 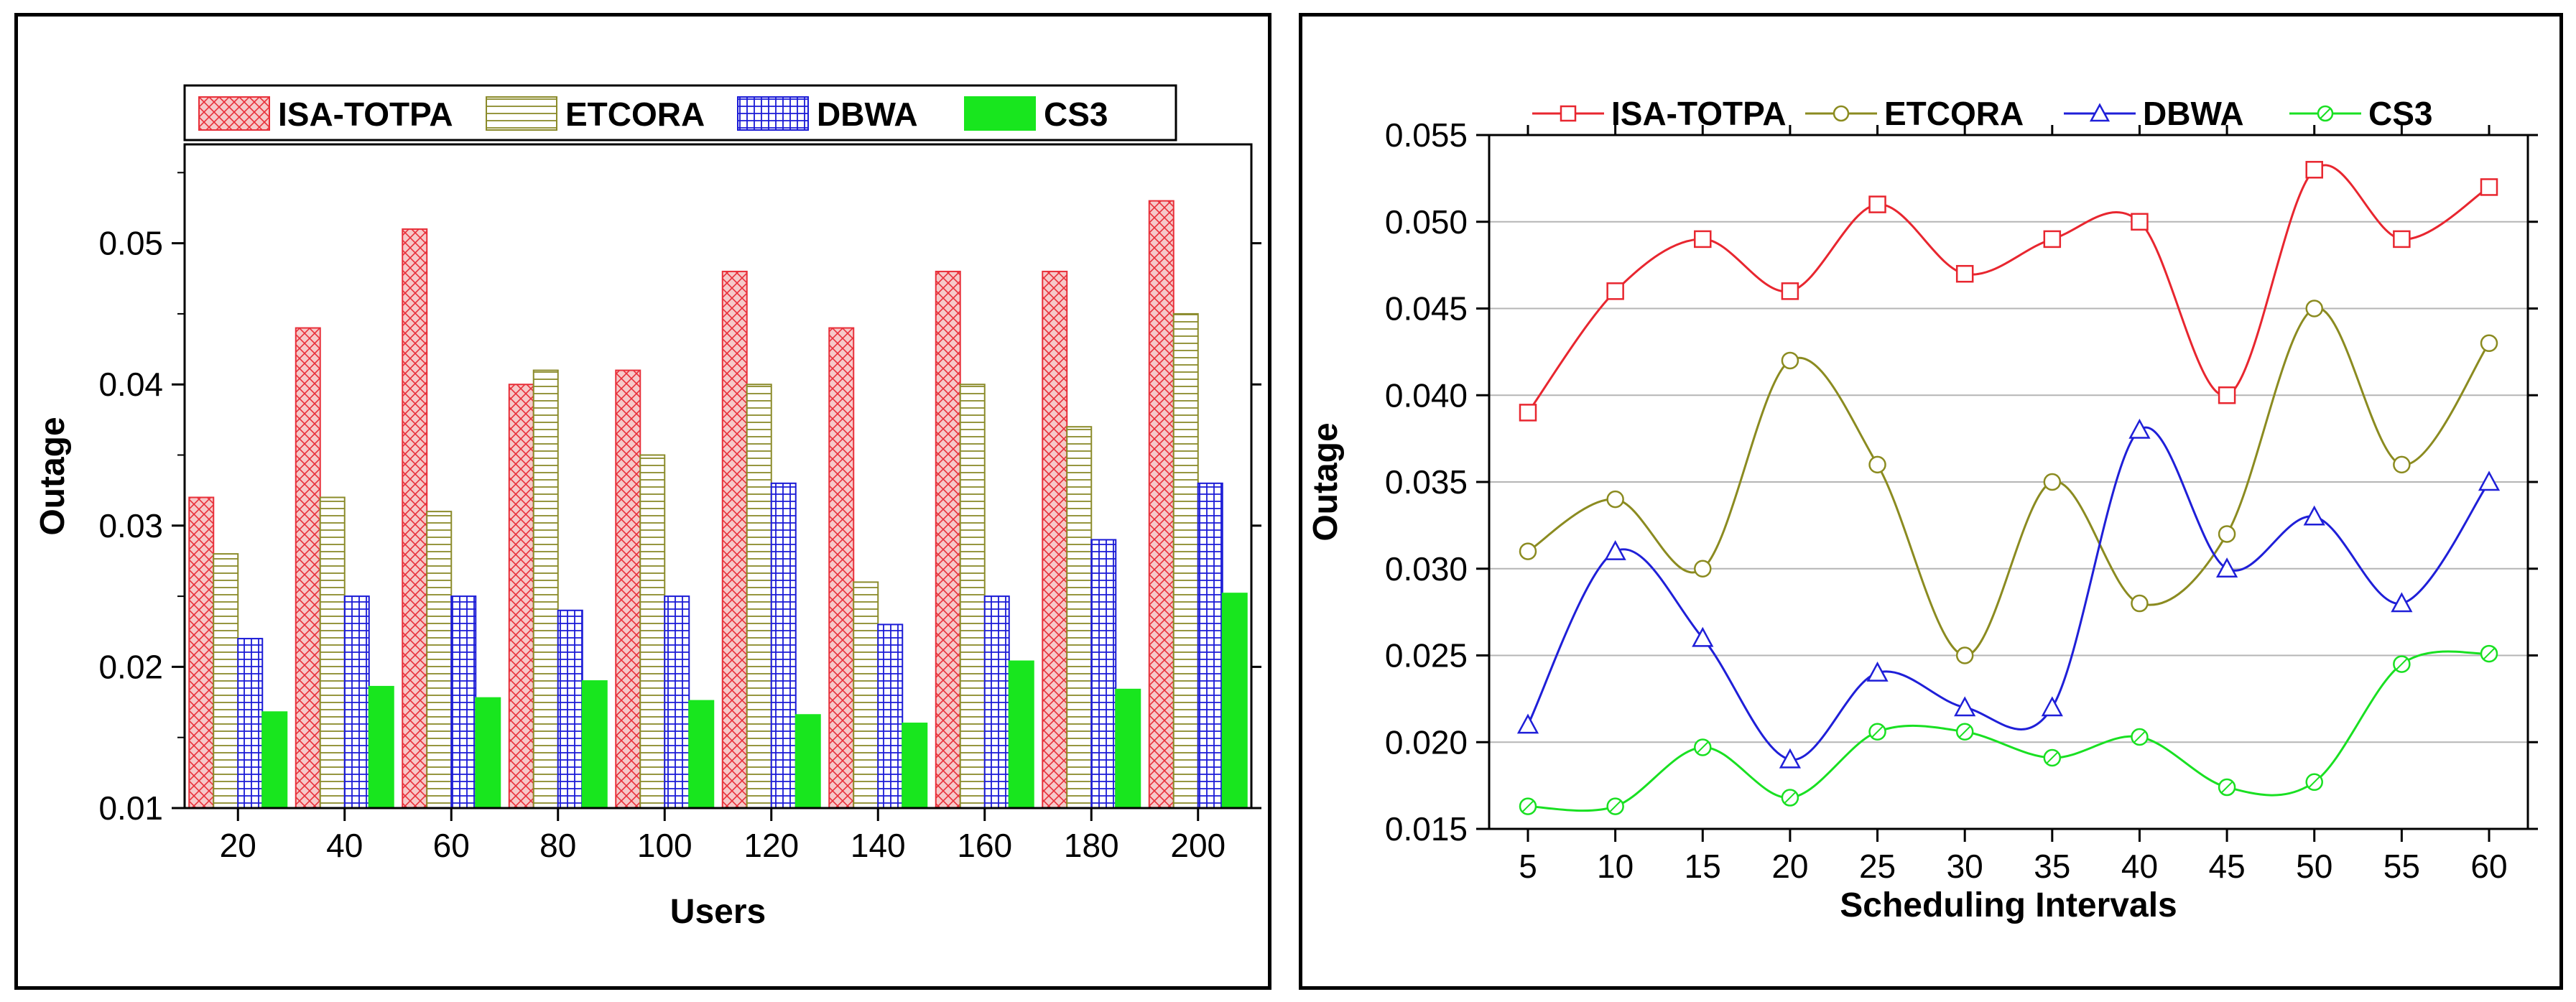 I want to click on legend-swatch-dbwa, so click(x=773, y=113).